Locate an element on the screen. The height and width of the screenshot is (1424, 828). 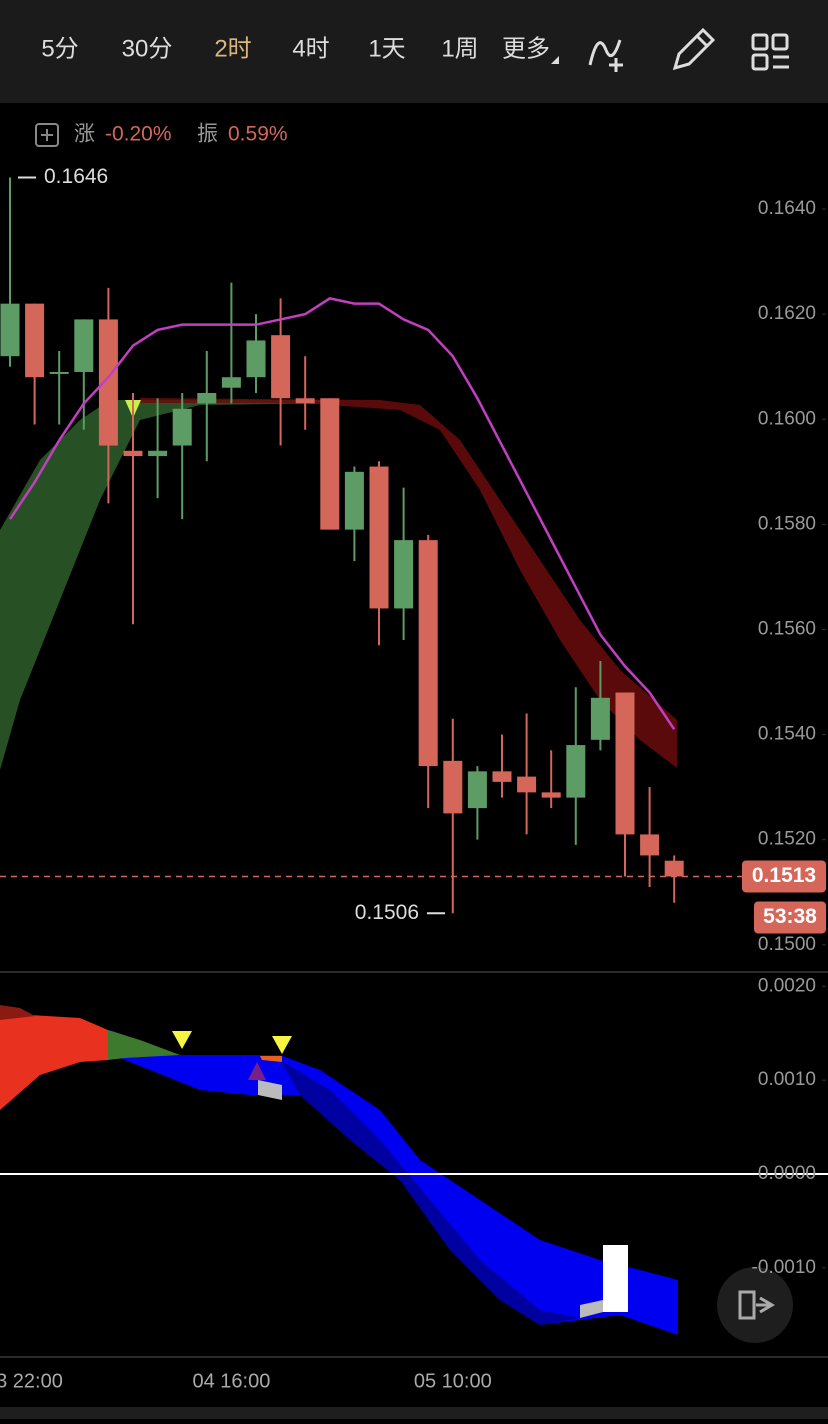
y-tick-label: 0.1520 is located at coordinates (787, 839).